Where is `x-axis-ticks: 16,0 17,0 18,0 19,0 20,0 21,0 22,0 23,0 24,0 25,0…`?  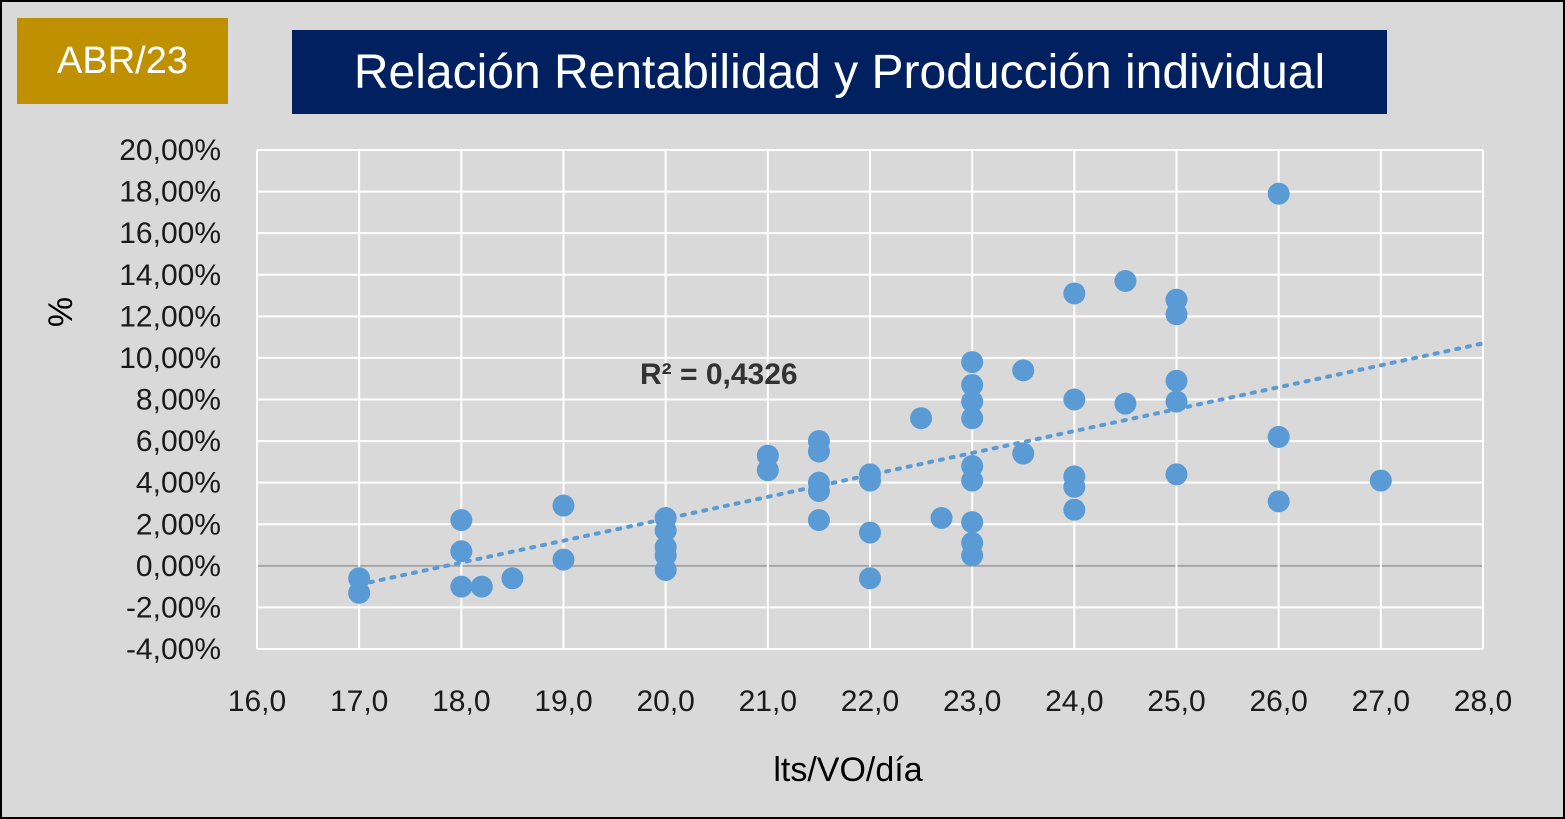 x-axis-ticks: 16,0 17,0 18,0 19,0 20,0 21,0 22,0 23,0 24,0 25,0… is located at coordinates (870, 701).